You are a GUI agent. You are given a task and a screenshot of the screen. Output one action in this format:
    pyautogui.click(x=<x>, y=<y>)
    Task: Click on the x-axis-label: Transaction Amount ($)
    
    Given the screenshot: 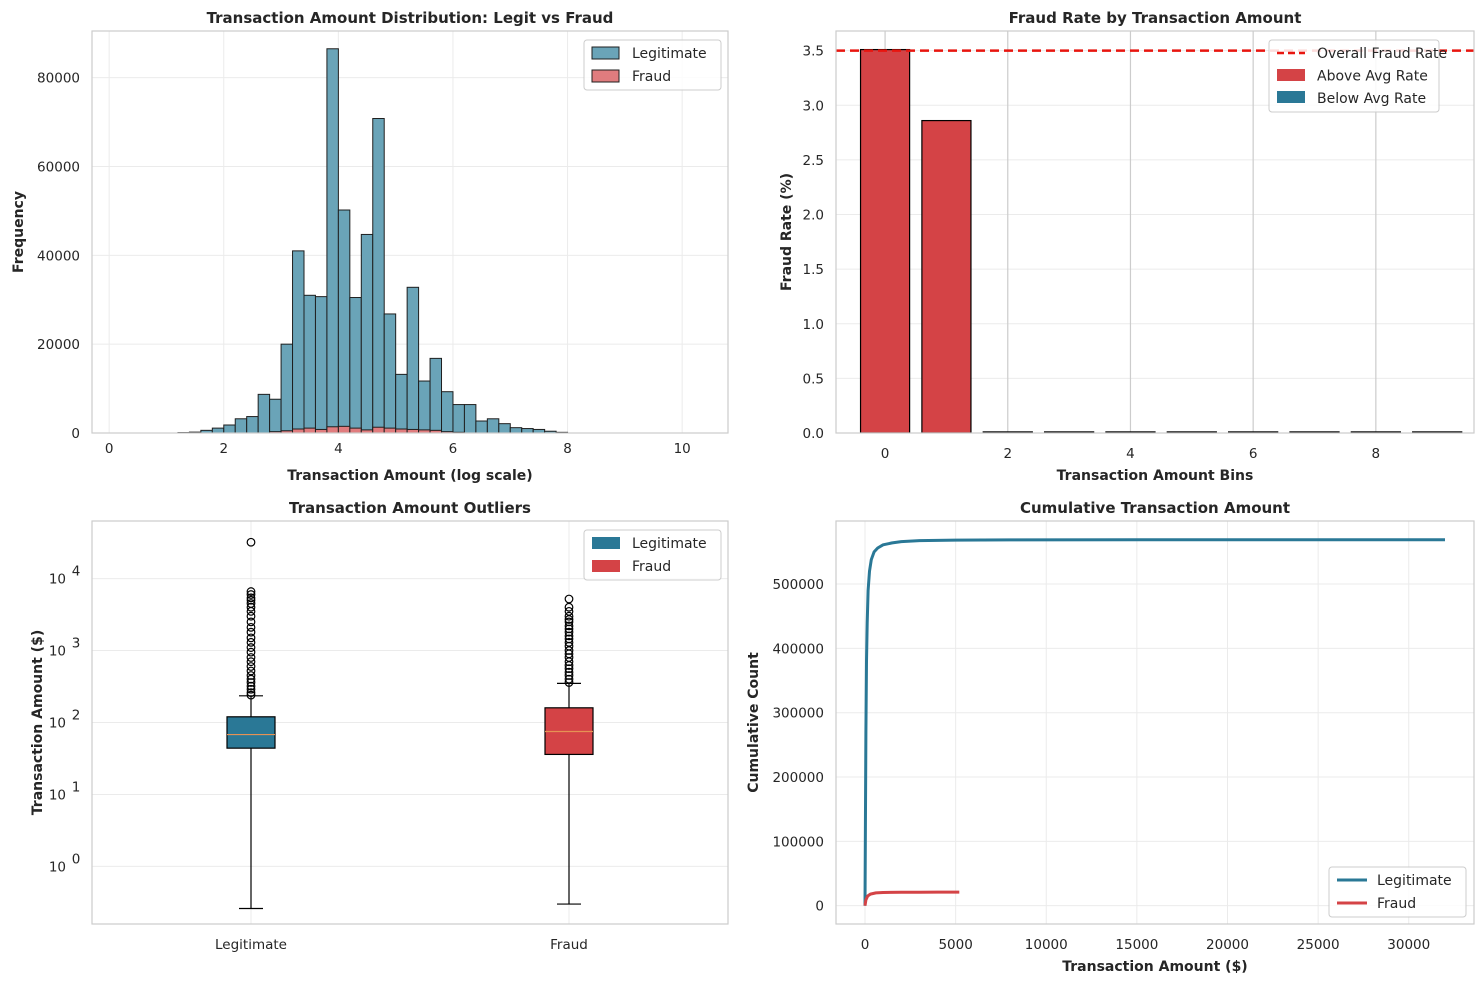 What is the action you would take?
    pyautogui.click(x=1154, y=967)
    